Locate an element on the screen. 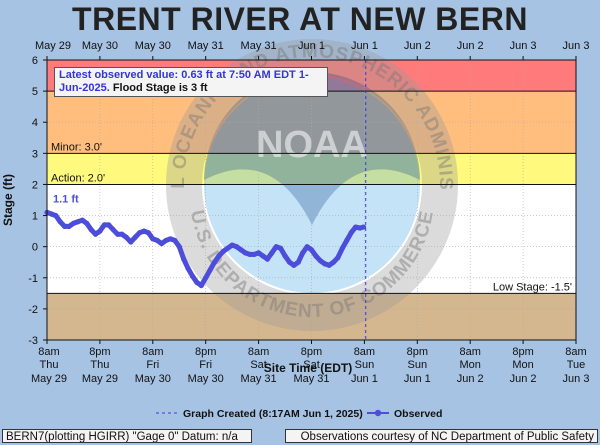  top-tick-label: Jun 2 is located at coordinates (417, 46).